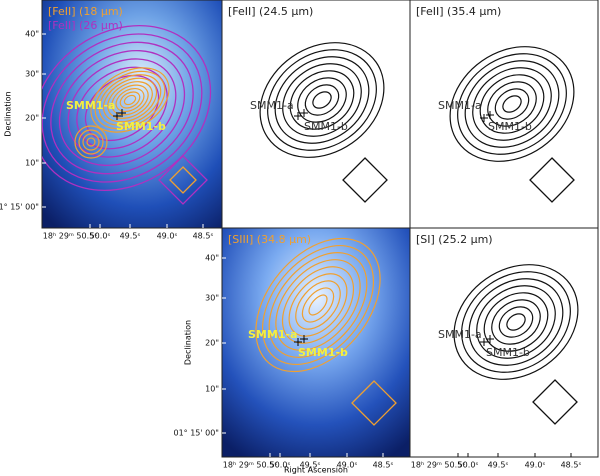 This screenshot has height=476, width=600. Describe the element at coordinates (454, 239) in the screenshot. I see `panel-title: [SI] (25.2 μm)` at that location.